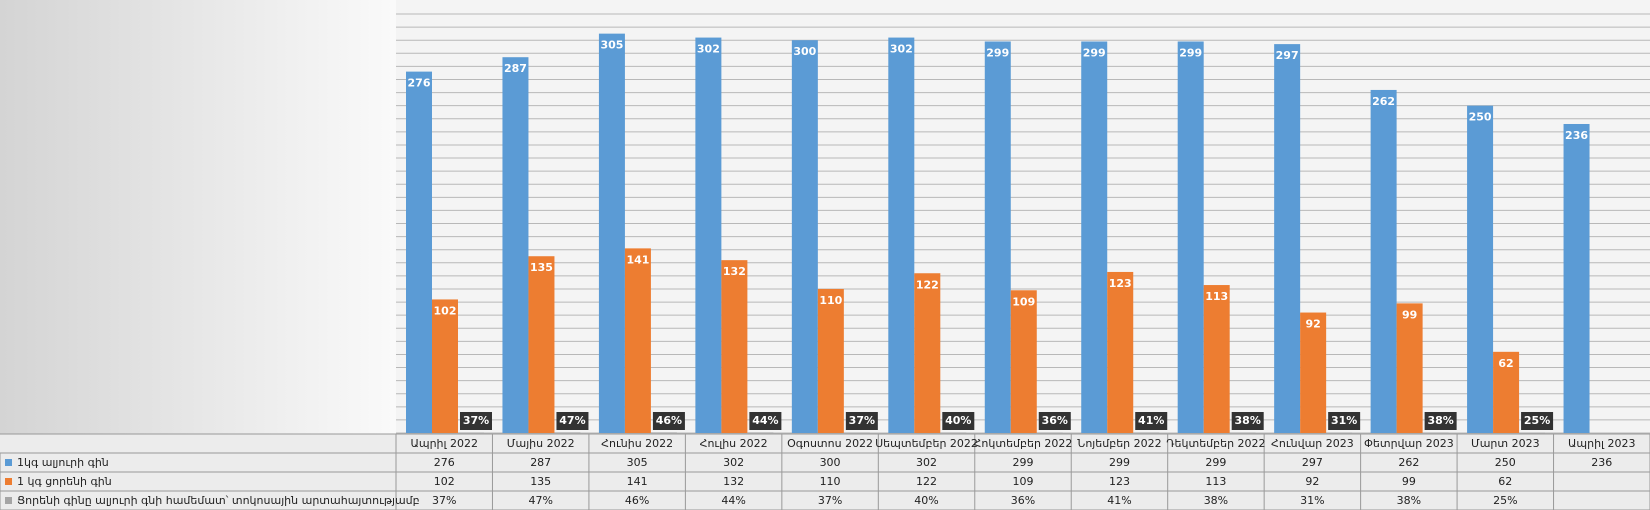 Image resolution: width=1650 pixels, height=510 pixels. I want to click on data-label: 236, so click(1576, 135).